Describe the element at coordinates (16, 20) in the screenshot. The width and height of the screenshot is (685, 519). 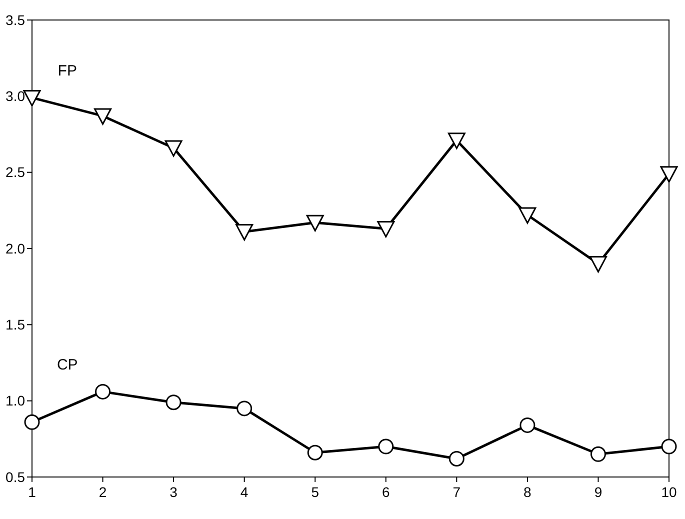
I see `y-tick-label: 3.5` at that location.